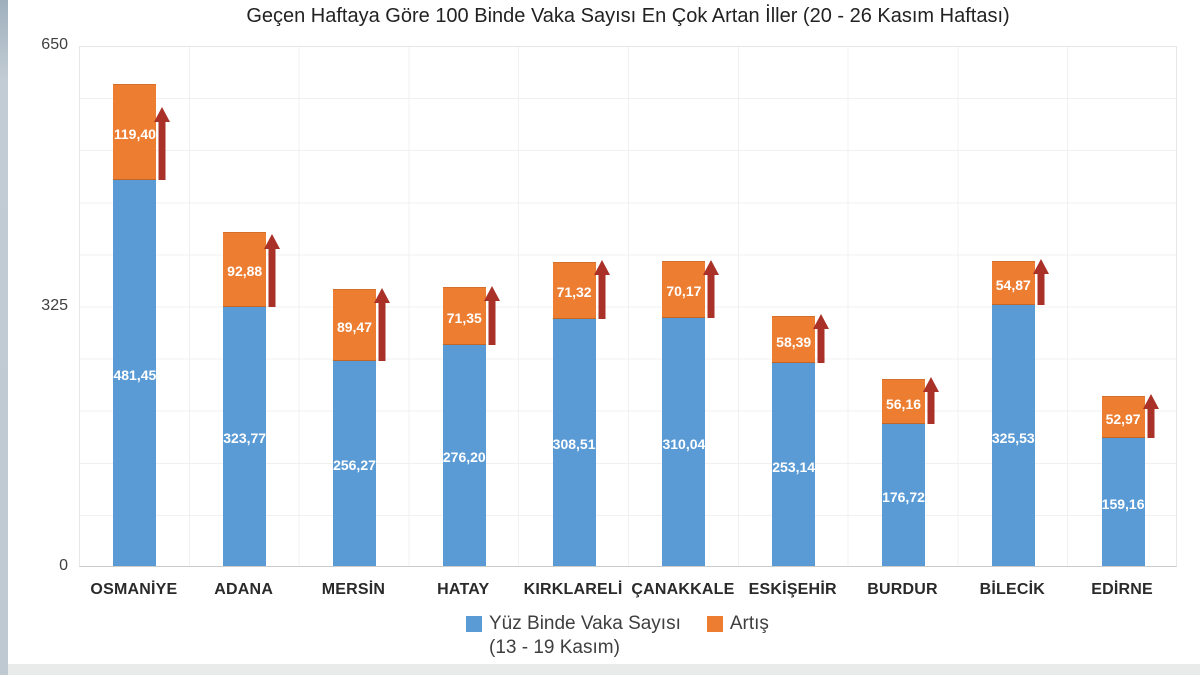 This screenshot has width=1200, height=675. Describe the element at coordinates (714, 624) in the screenshot. I see `legend-swatch-increase-icon` at that location.